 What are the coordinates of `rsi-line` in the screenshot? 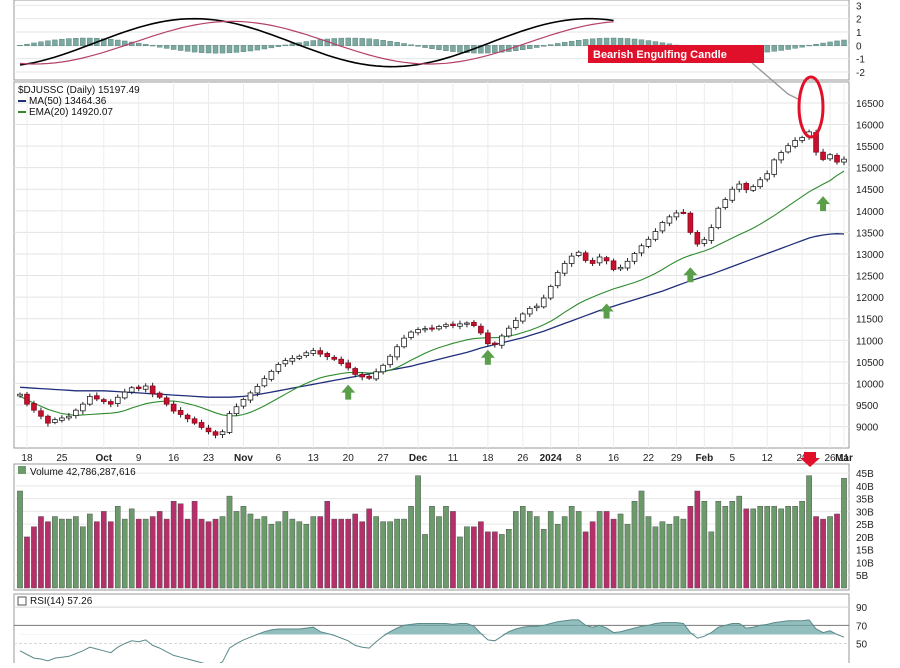 It's located at (432, 642).